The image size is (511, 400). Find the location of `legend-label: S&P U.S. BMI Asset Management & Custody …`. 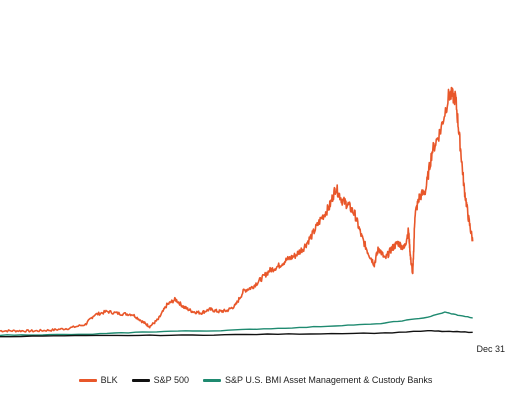

legend-label: S&P U.S. BMI Asset Management & Custody … is located at coordinates (328, 380).